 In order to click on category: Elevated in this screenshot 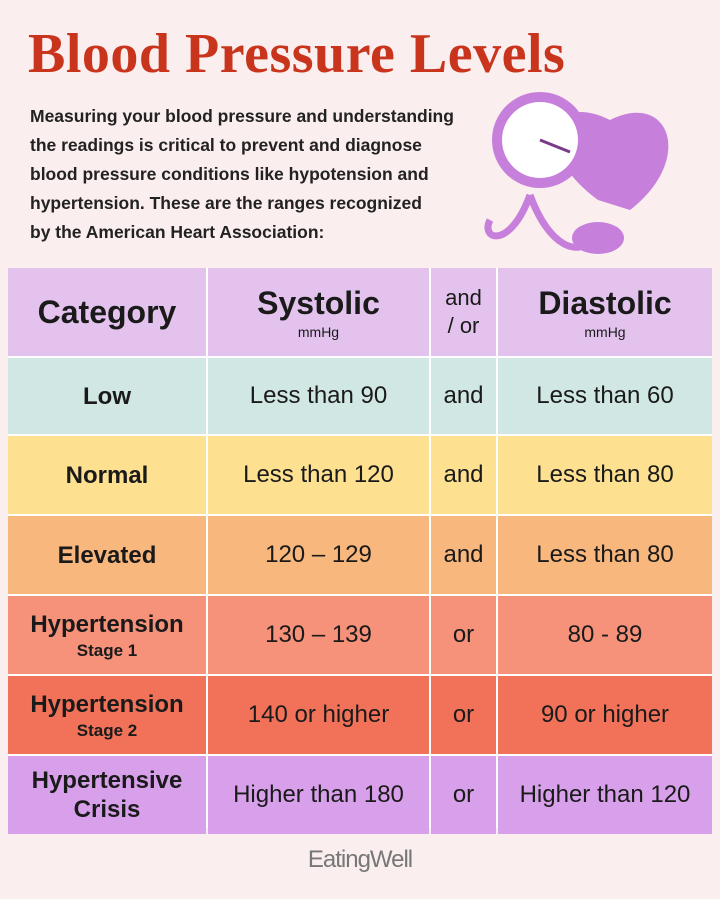, I will do `click(107, 555)`.